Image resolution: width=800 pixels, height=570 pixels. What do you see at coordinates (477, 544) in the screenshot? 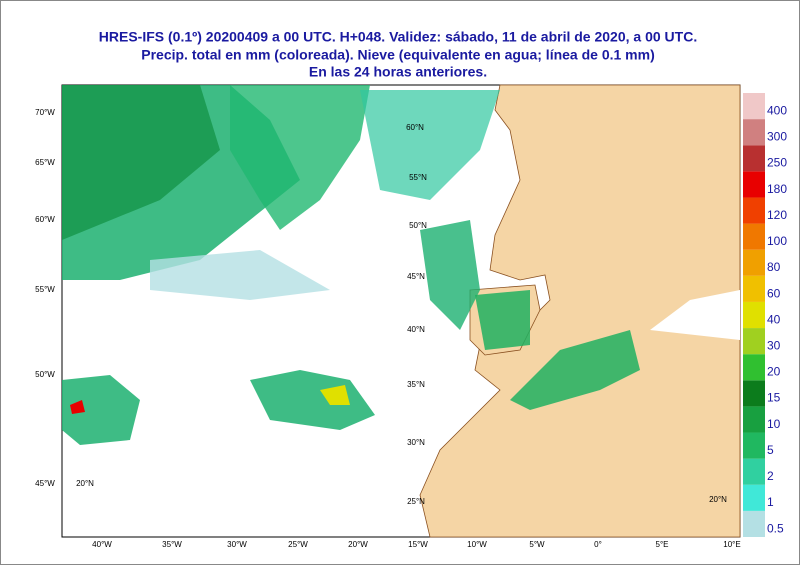
I see `longitude-label: 10°W` at bounding box center [477, 544].